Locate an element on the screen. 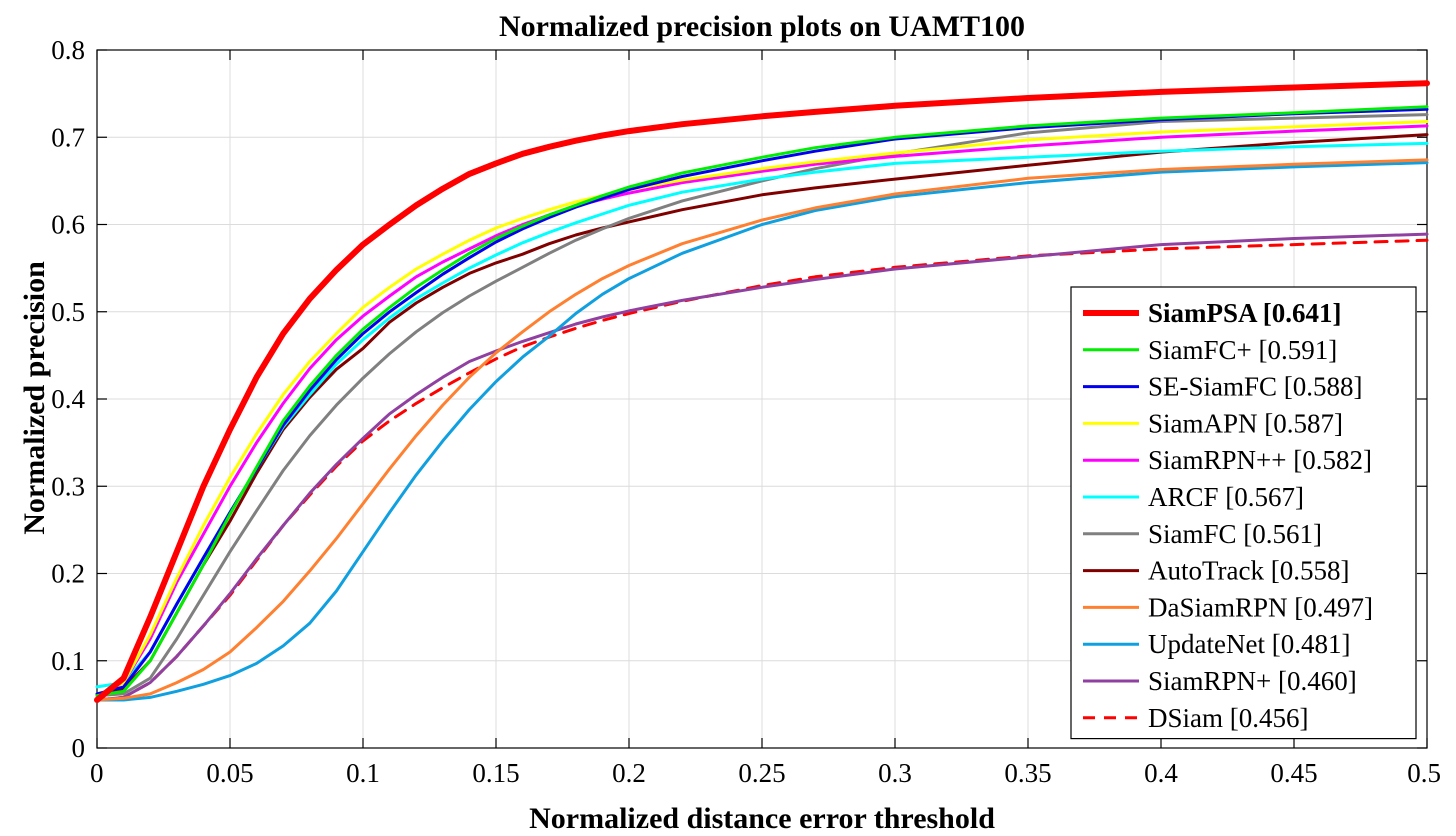 The image size is (1456, 836). y-tick-label: 0.4 is located at coordinates (68, 399).